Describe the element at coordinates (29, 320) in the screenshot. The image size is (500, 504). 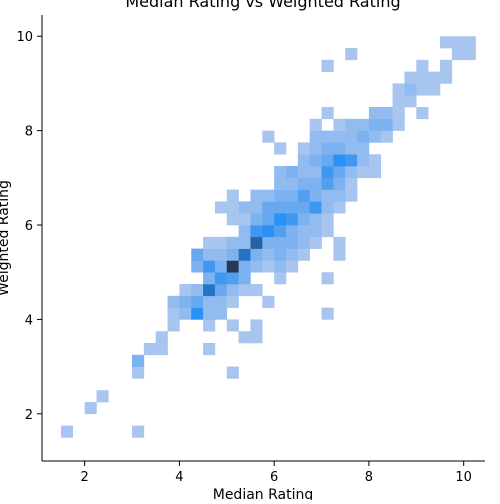
I see `y-tick-label: 4` at that location.